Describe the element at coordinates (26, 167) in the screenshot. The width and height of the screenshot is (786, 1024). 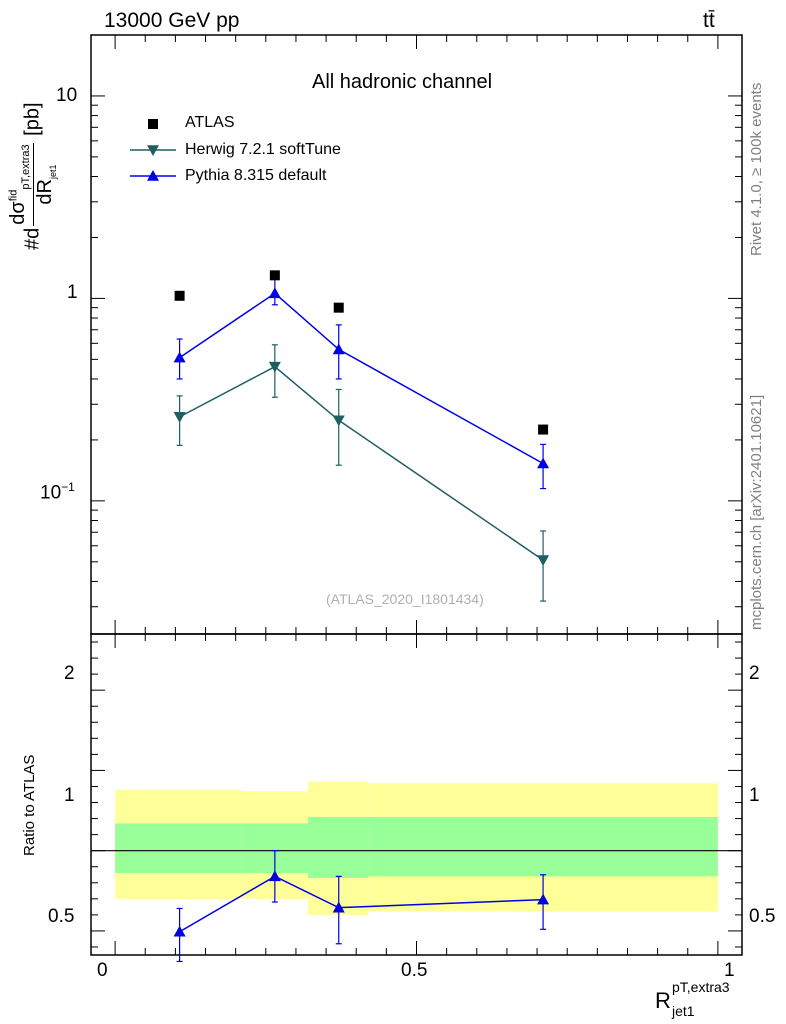
I see `ylabel-num-sub: pT,extra3` at that location.